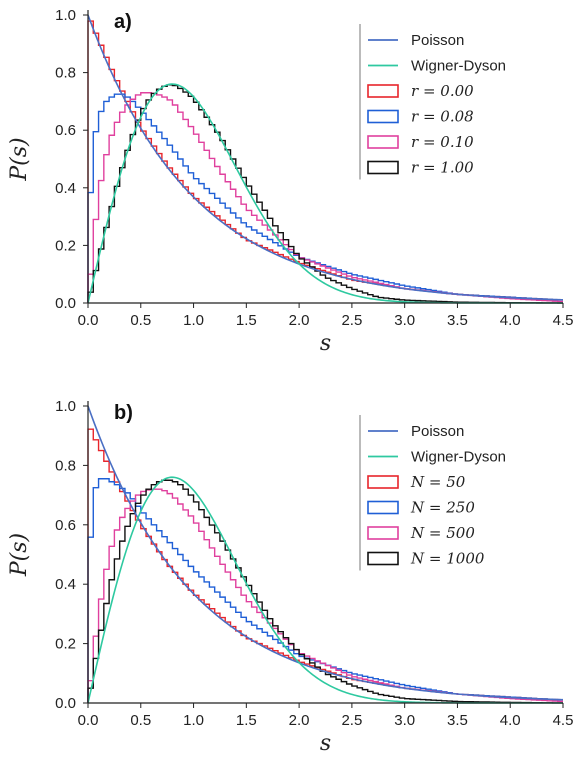 Image resolution: width=582 pixels, height=762 pixels. I want to click on legend-label-r-0-00: r = 0.00, so click(442, 91).